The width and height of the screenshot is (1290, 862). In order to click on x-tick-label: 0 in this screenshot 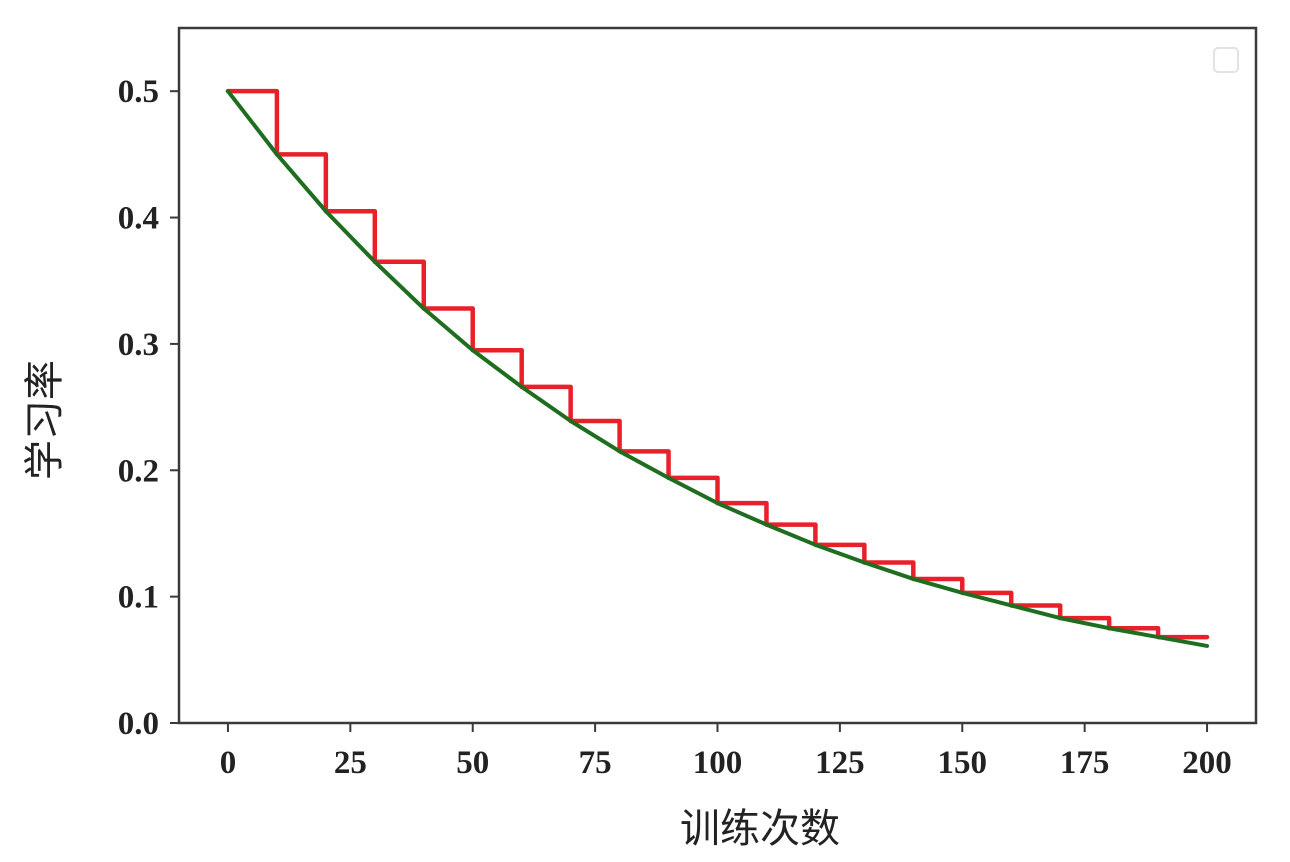, I will do `click(228, 763)`.